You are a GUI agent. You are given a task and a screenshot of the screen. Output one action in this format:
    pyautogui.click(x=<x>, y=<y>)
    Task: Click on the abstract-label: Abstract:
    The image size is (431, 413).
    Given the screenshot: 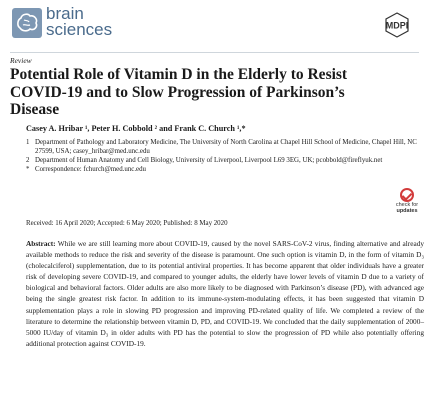 What is the action you would take?
    pyautogui.click(x=41, y=243)
    